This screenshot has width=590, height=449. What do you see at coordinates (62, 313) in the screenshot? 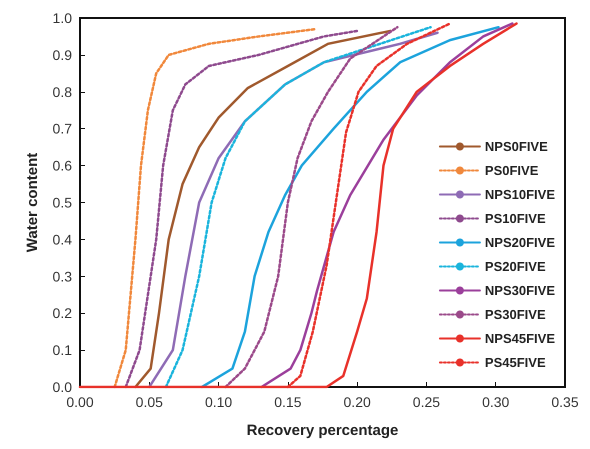
I see `y-tick-label: 0.2` at bounding box center [62, 313].